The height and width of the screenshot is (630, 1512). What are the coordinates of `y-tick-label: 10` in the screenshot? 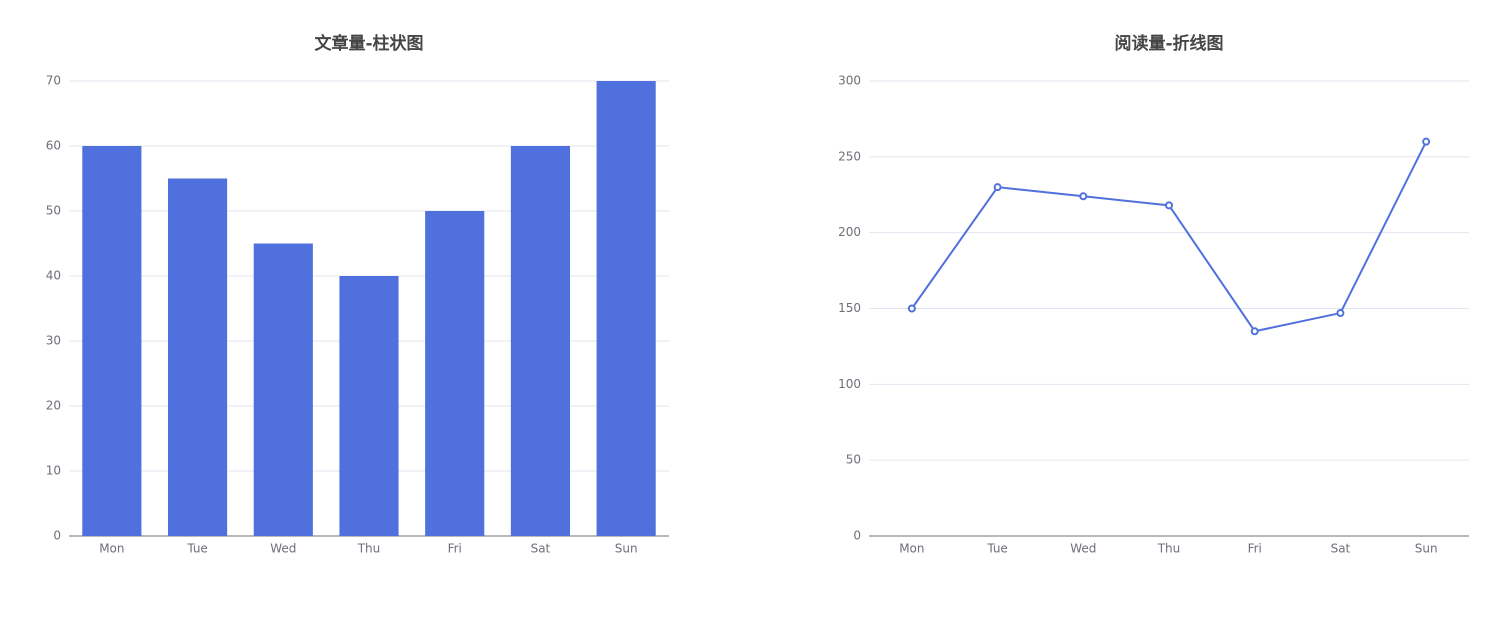 It's located at (53, 471).